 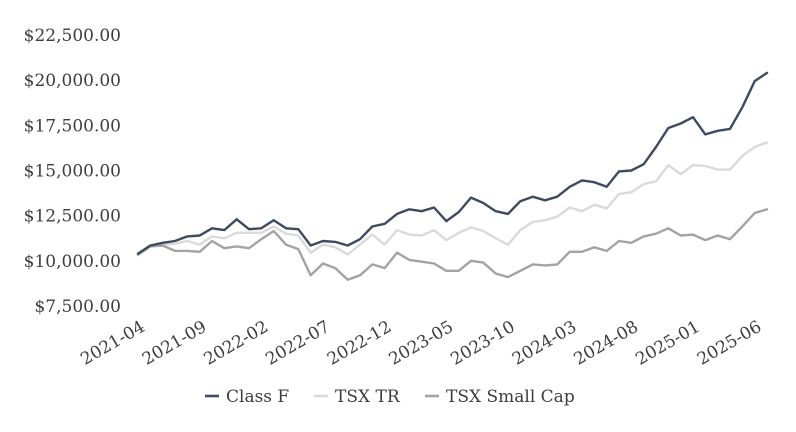 I want to click on y-tick-label: $10,000.00, so click(x=72, y=262).